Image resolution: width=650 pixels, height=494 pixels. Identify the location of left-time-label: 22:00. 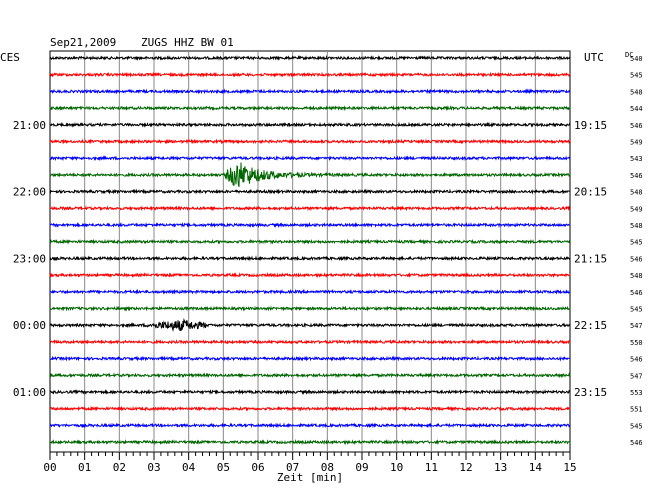
(29, 192).